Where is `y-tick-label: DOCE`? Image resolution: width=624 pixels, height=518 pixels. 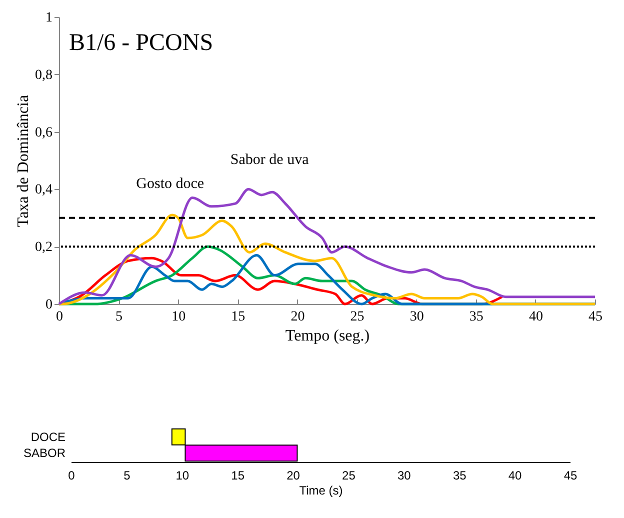 y-tick-label: DOCE is located at coordinates (48, 437).